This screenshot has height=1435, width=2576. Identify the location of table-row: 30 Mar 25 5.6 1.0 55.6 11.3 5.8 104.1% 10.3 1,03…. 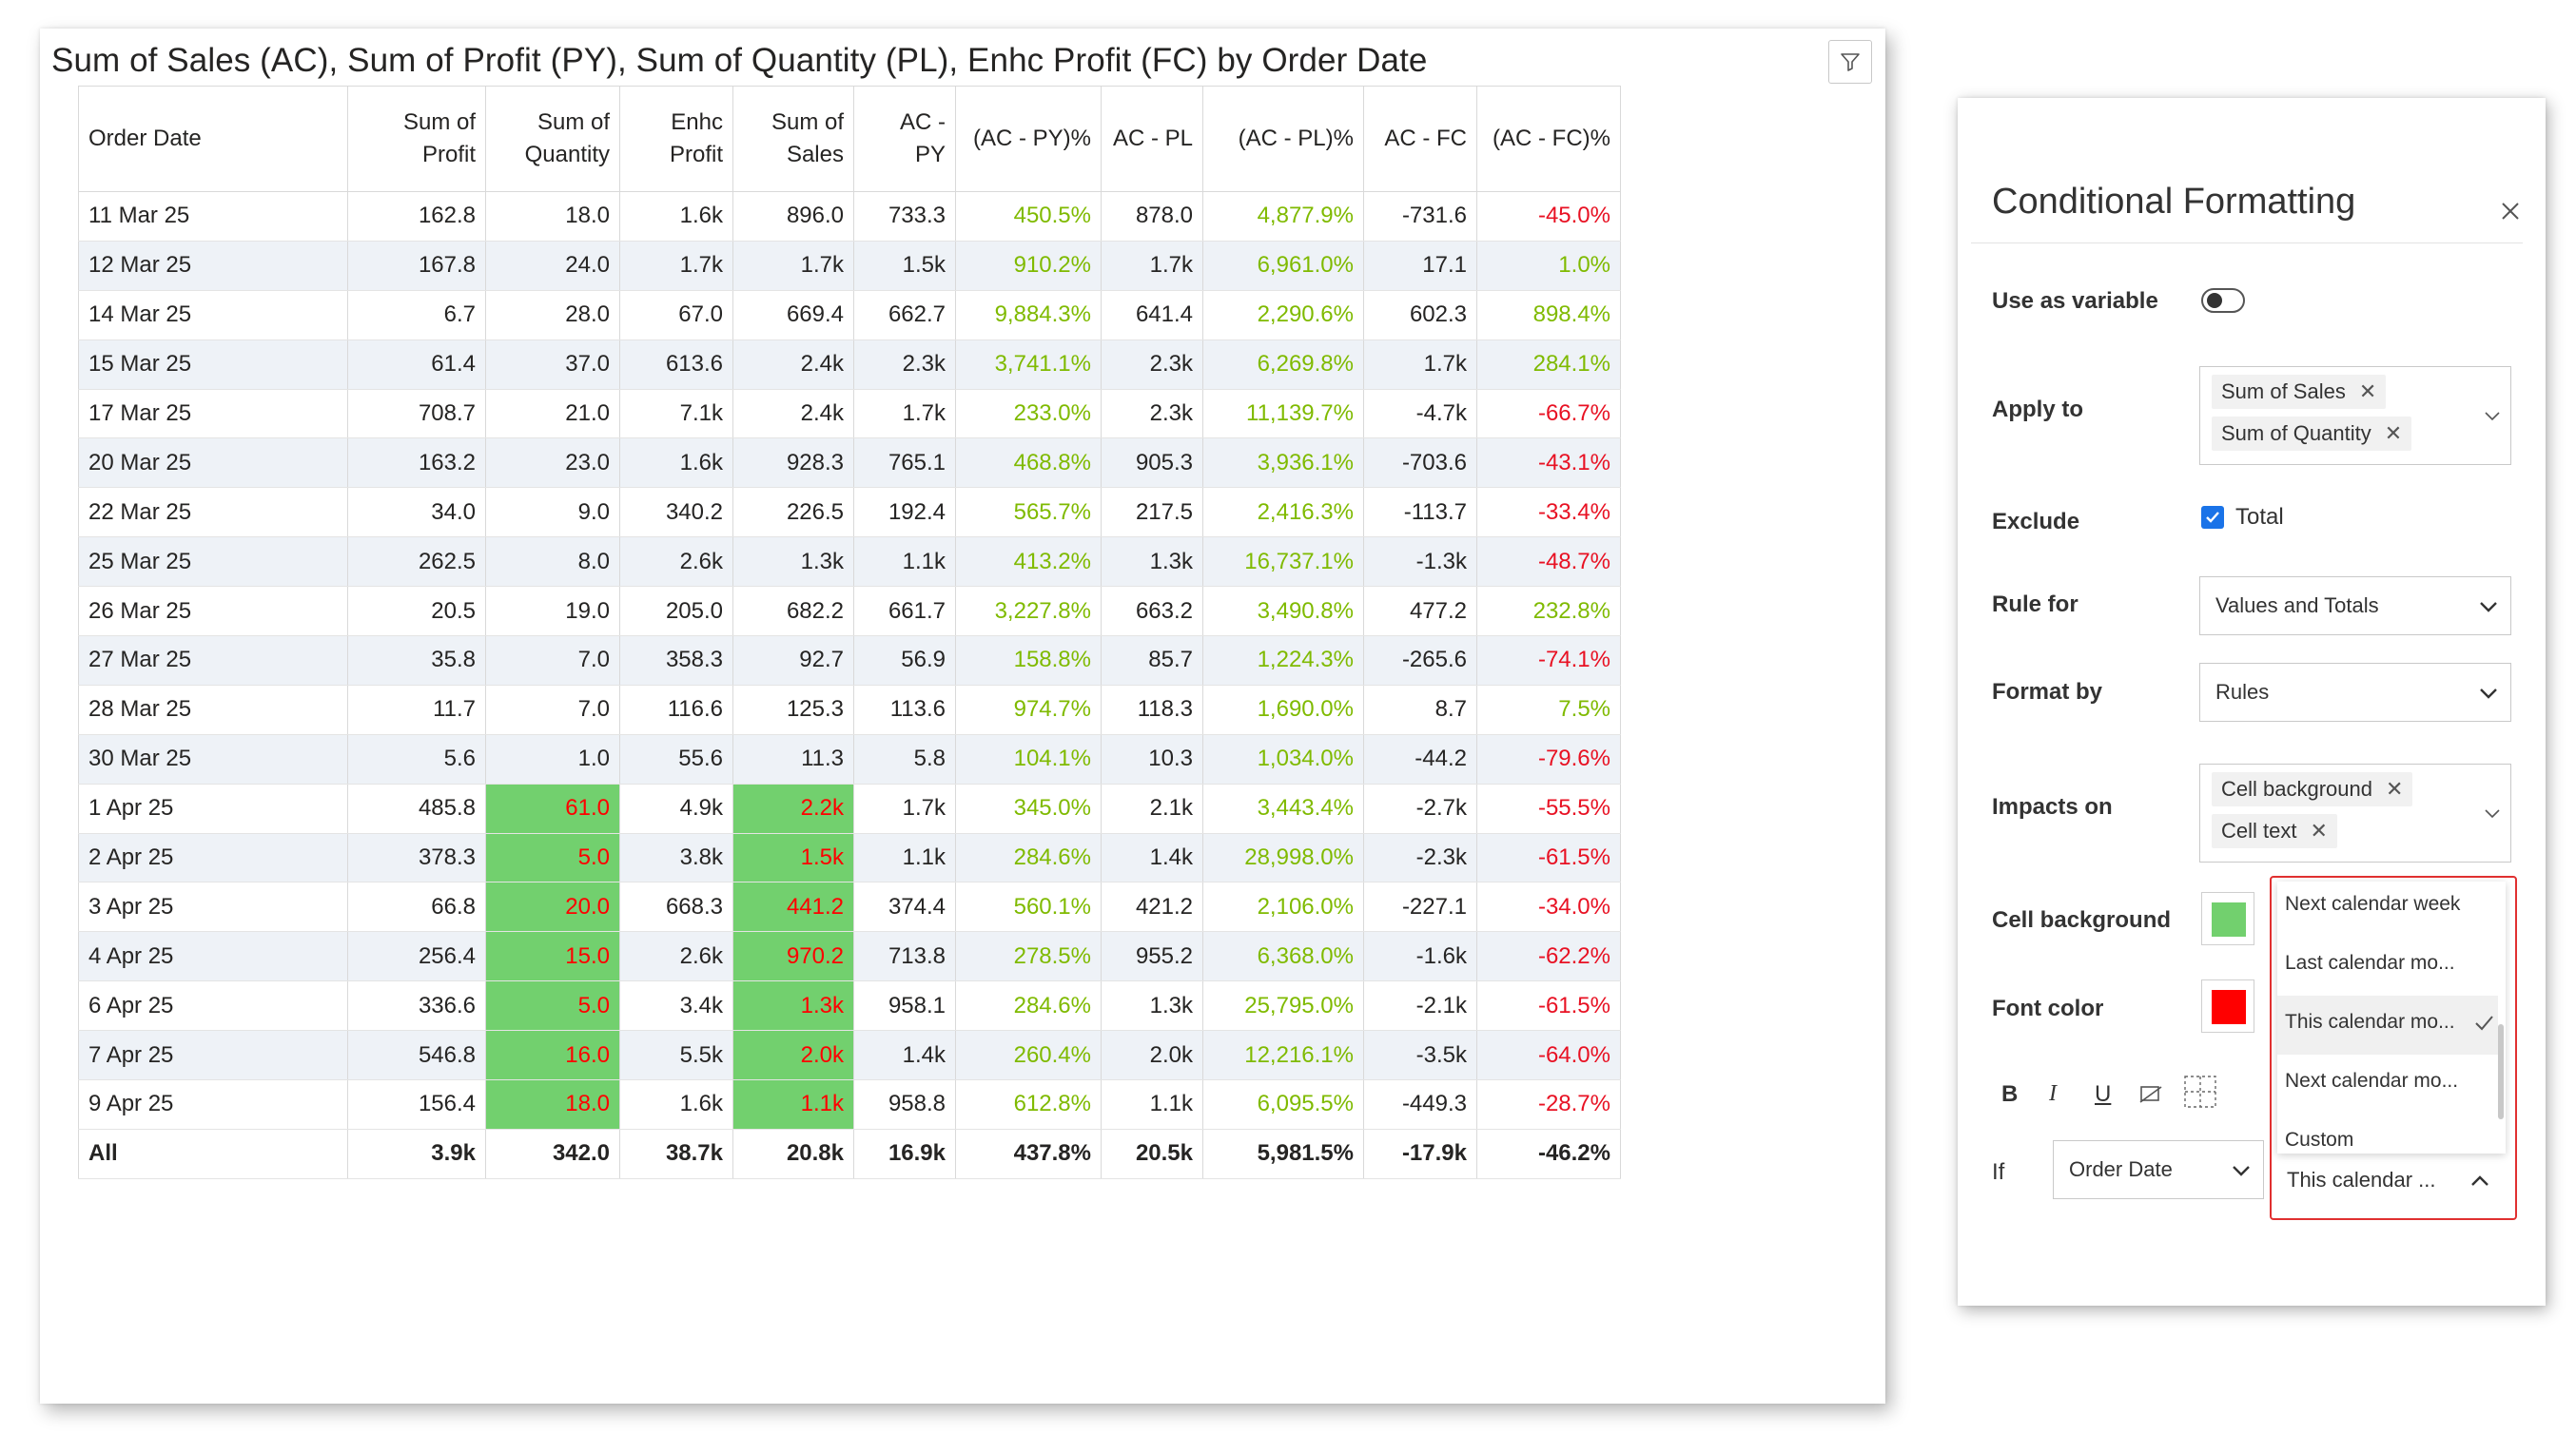
(850, 760).